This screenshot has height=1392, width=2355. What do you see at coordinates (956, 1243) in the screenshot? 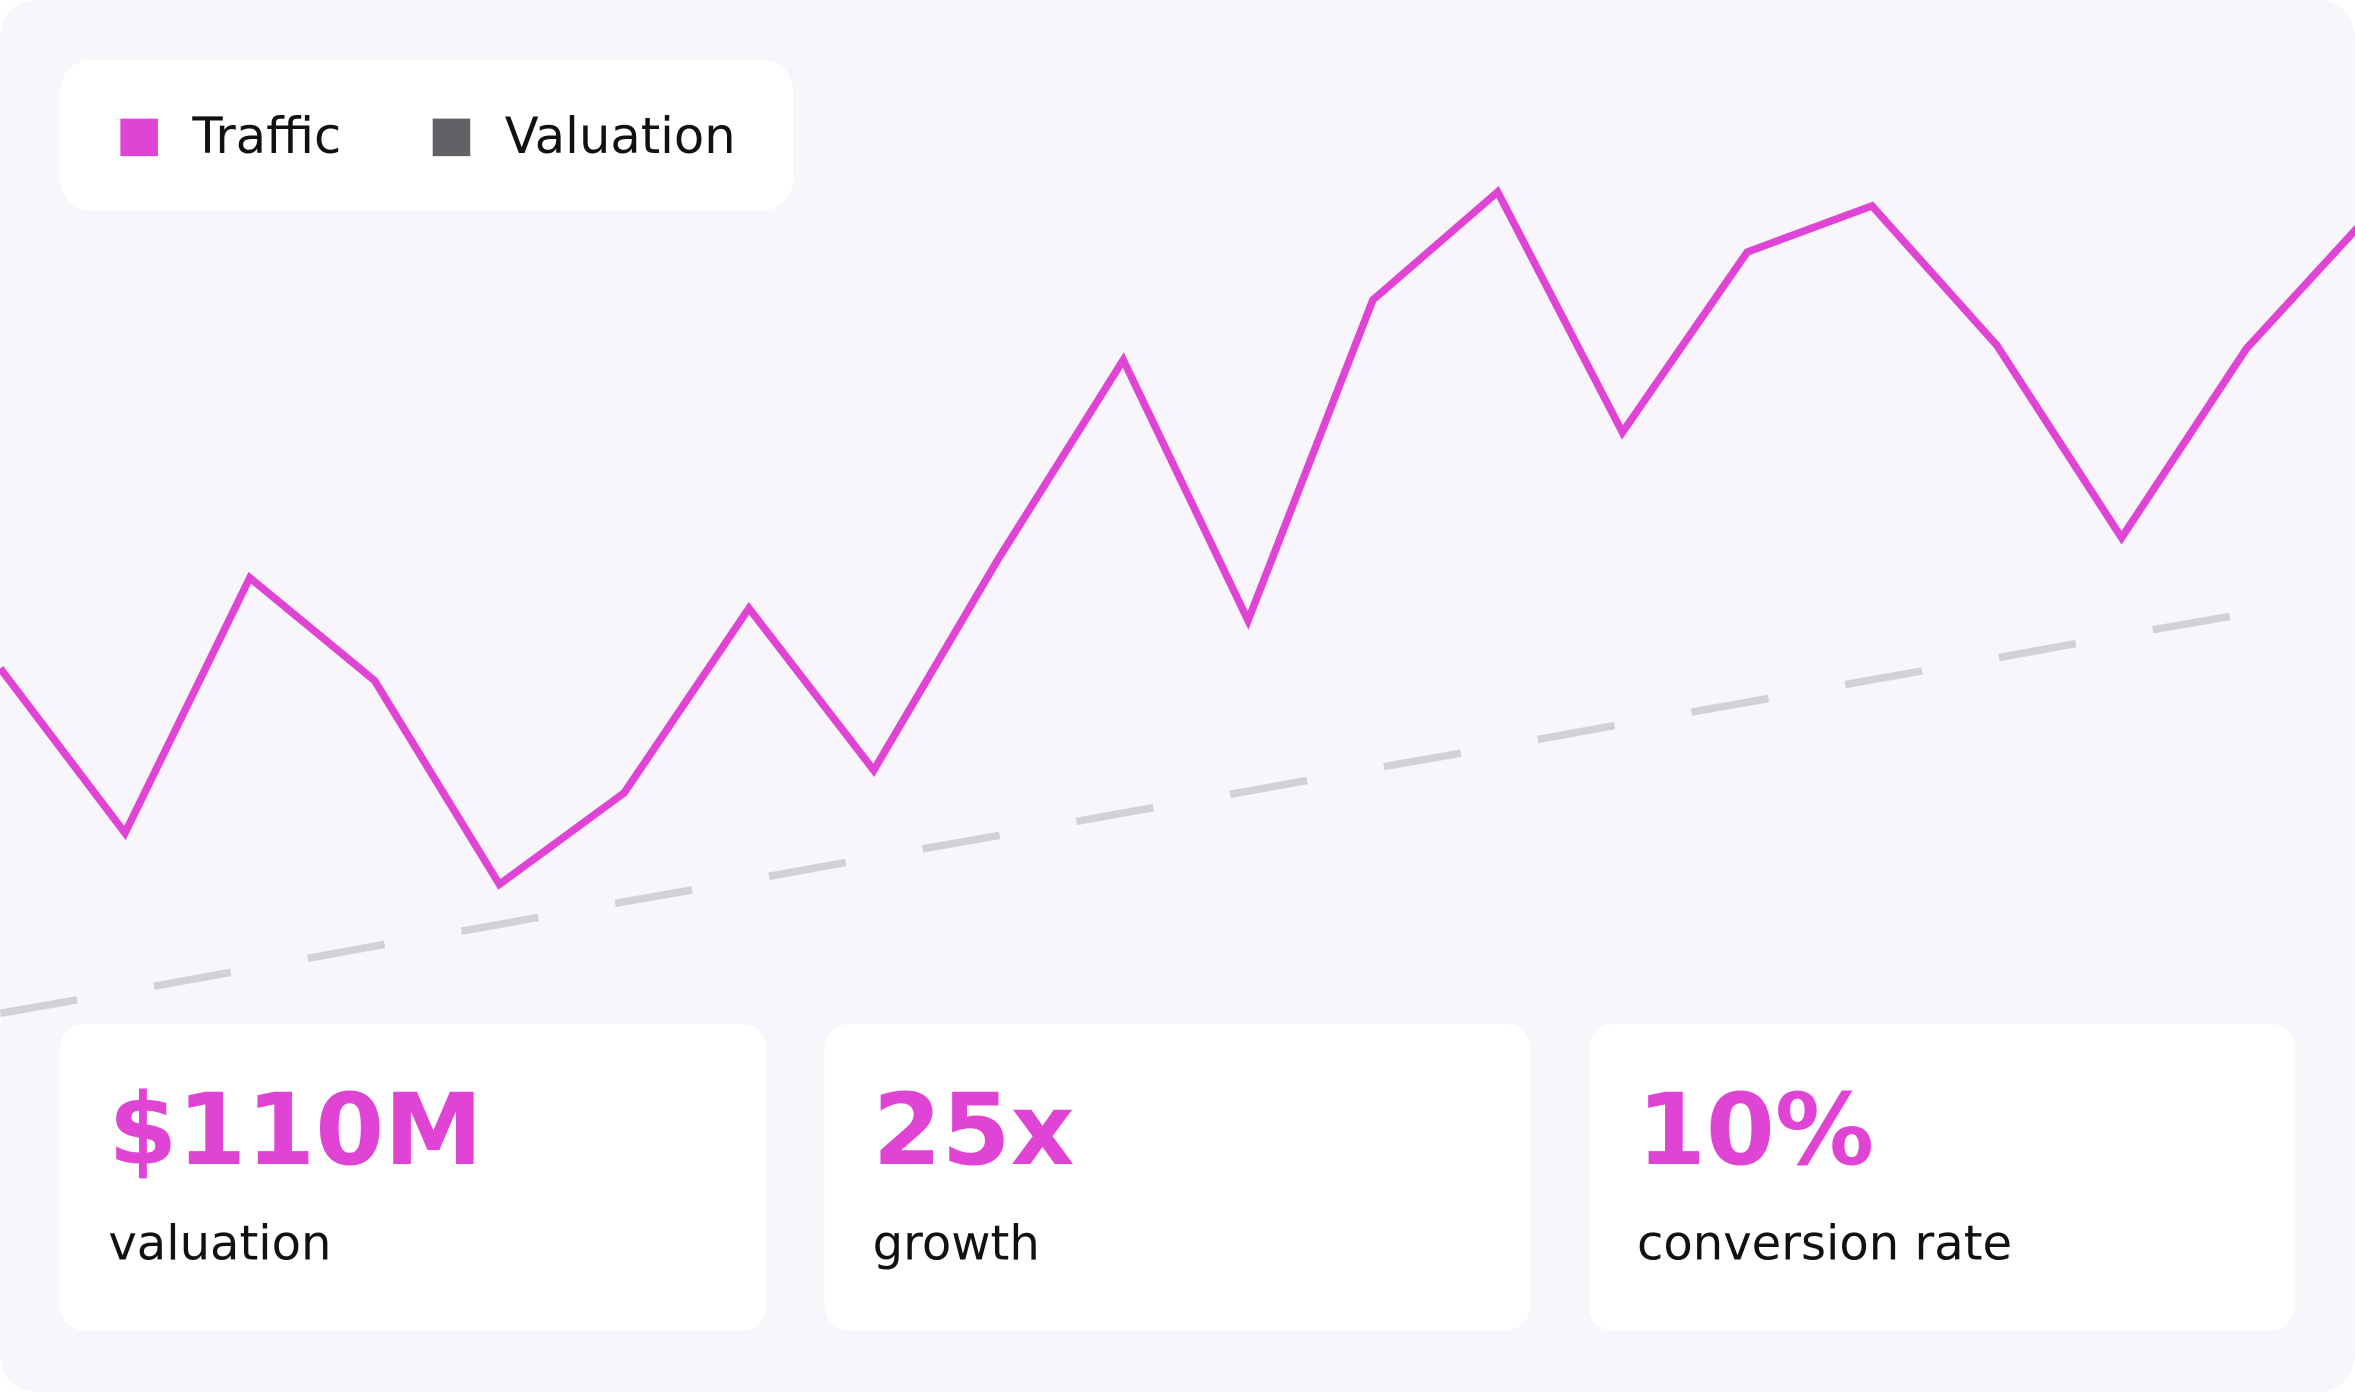
I see `stat-label: growth` at bounding box center [956, 1243].